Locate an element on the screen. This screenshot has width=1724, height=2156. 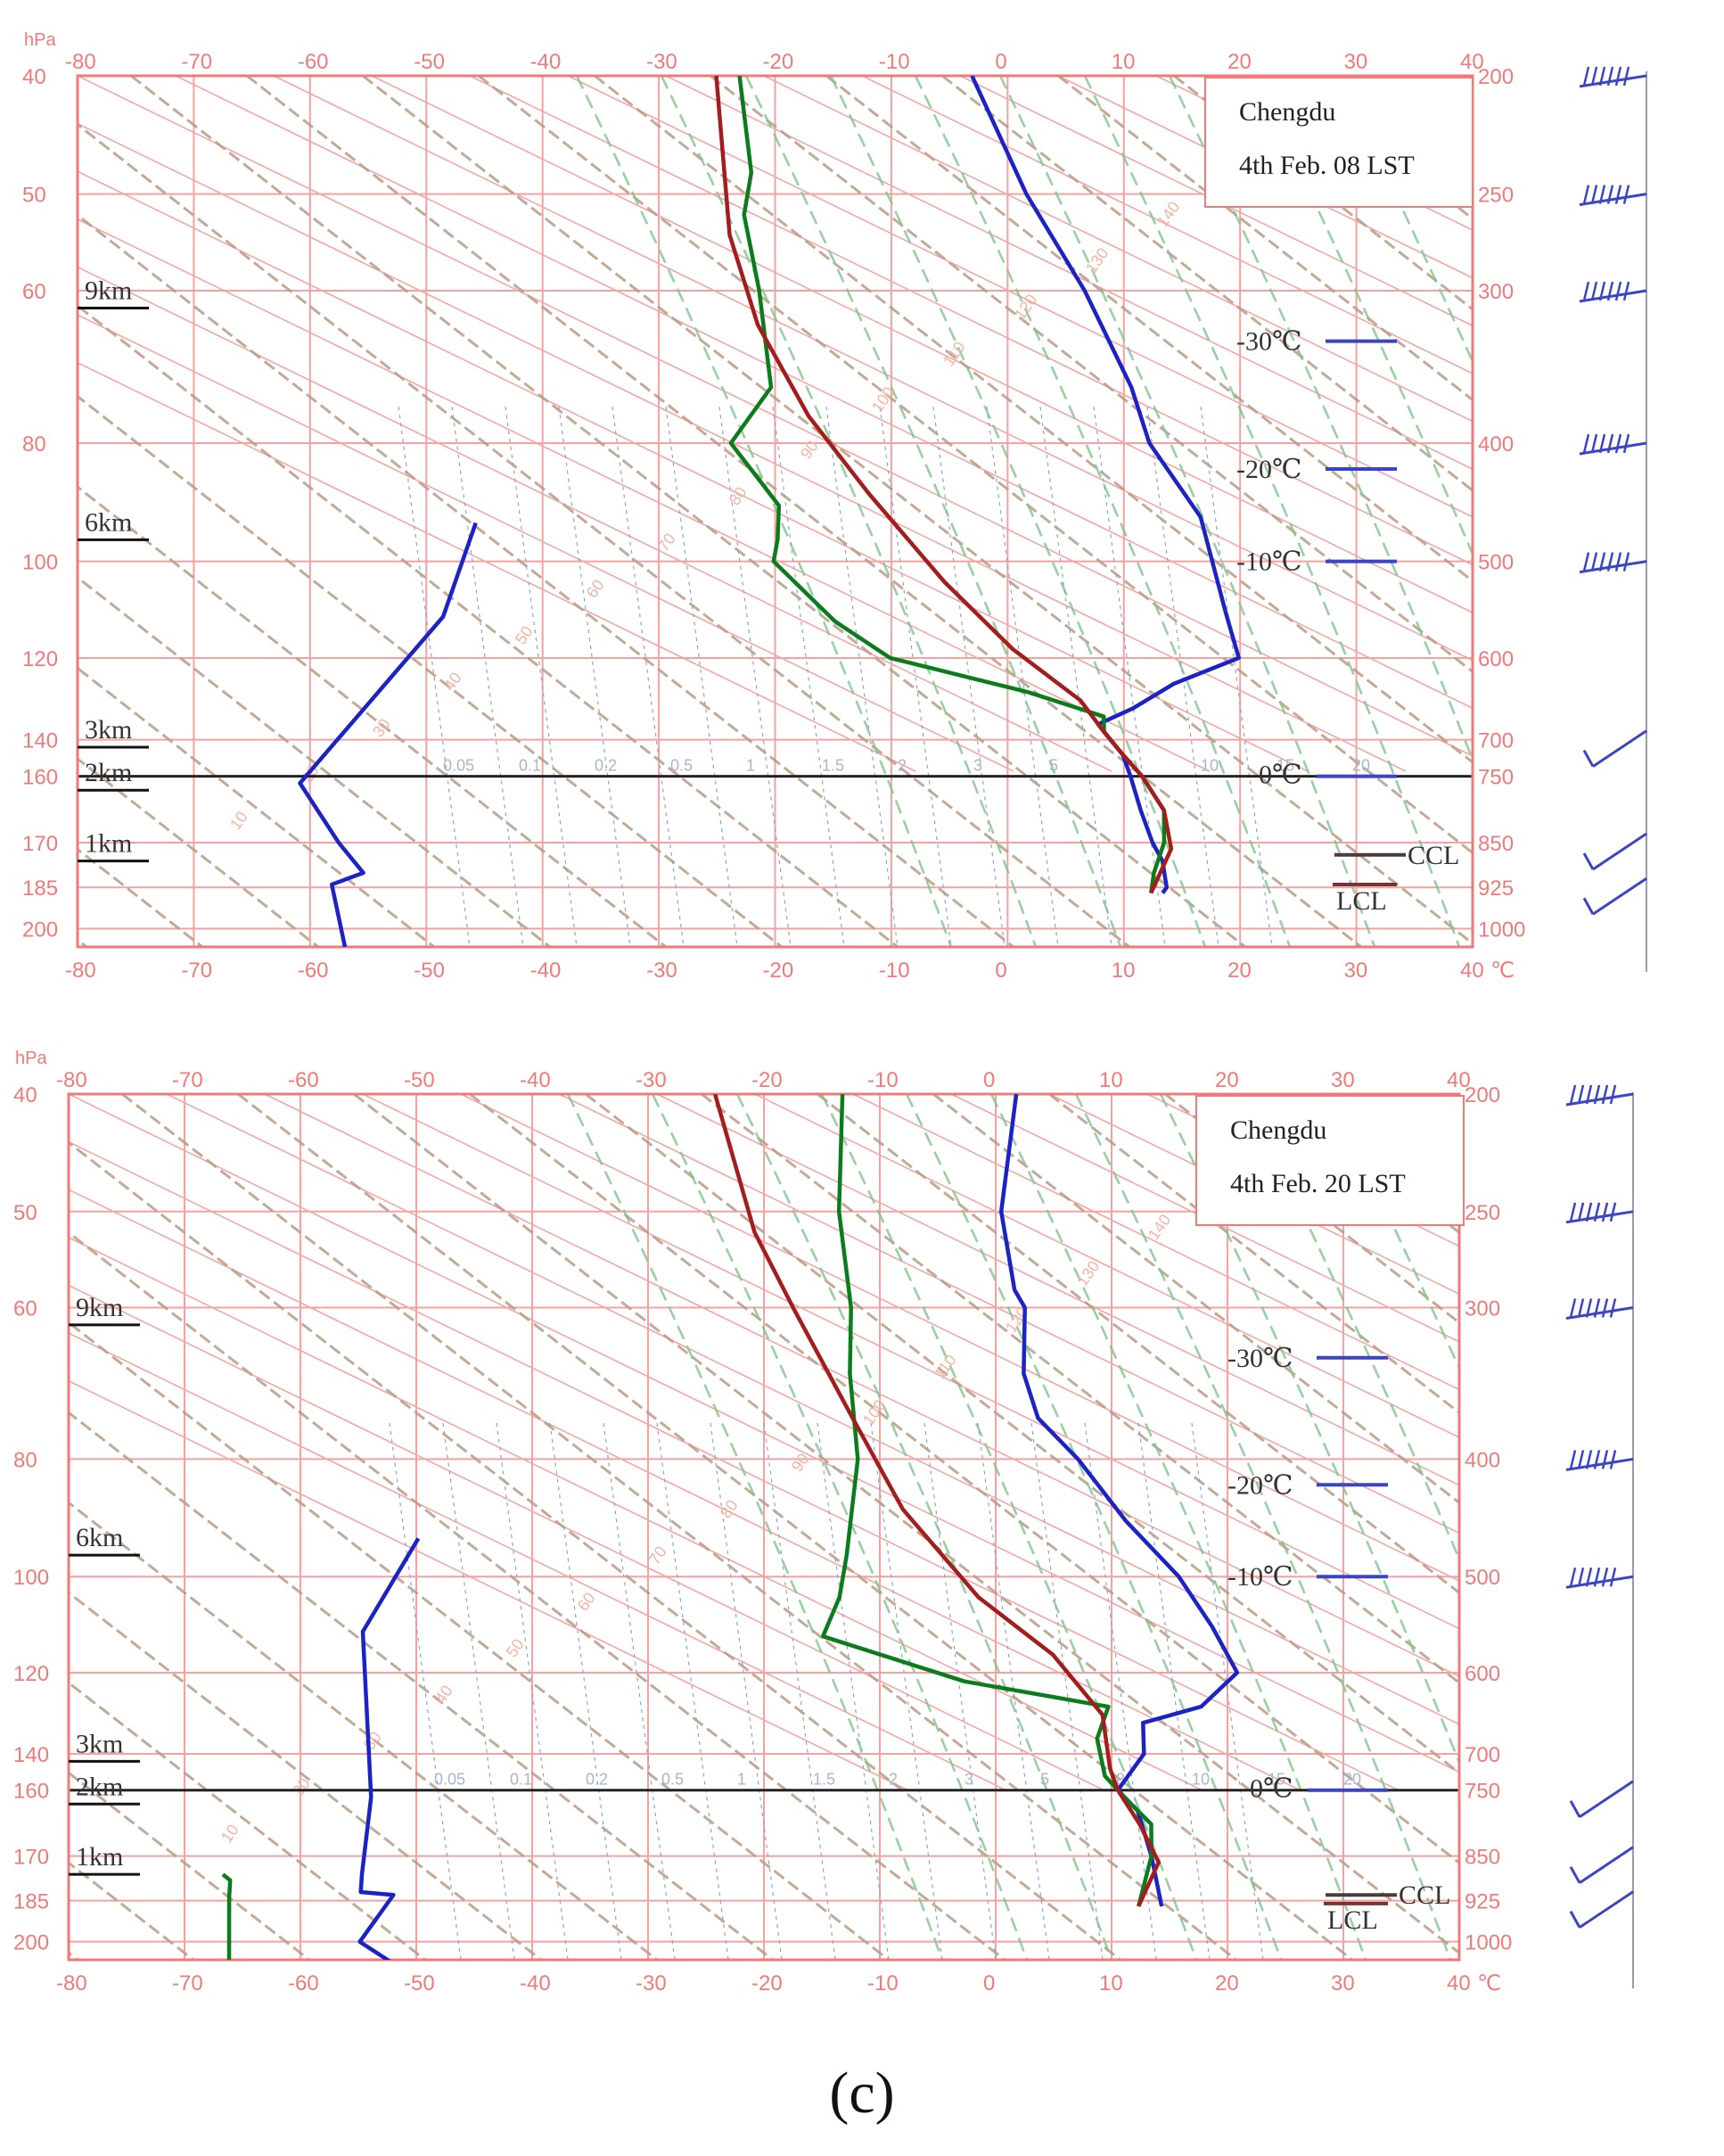
mixing-ratio-label: 10 is located at coordinates (1201, 1780).